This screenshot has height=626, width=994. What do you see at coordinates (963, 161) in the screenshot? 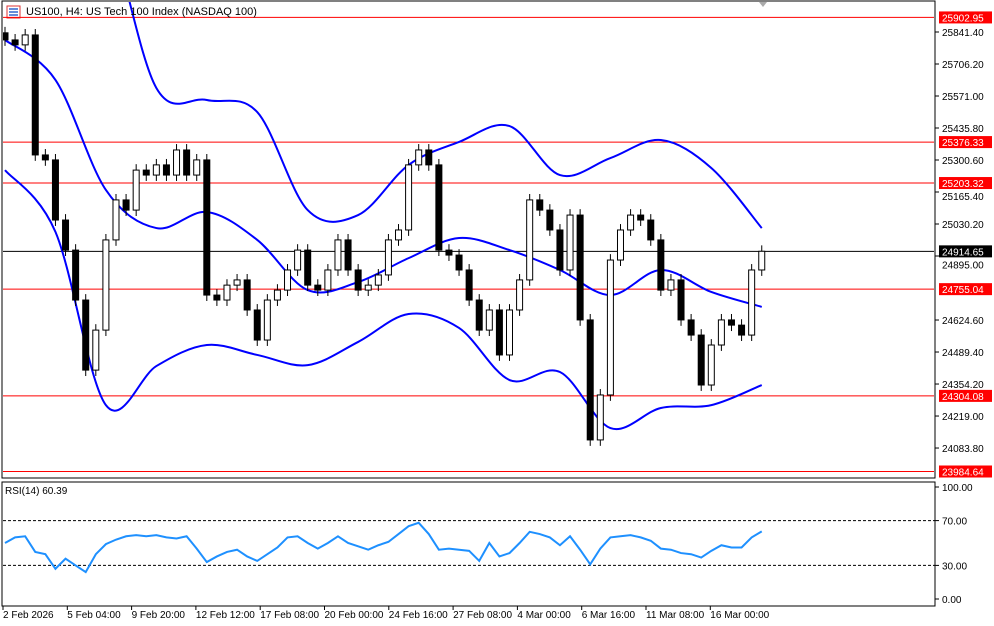
I see `price-tick-label: 25300.60` at bounding box center [963, 161].